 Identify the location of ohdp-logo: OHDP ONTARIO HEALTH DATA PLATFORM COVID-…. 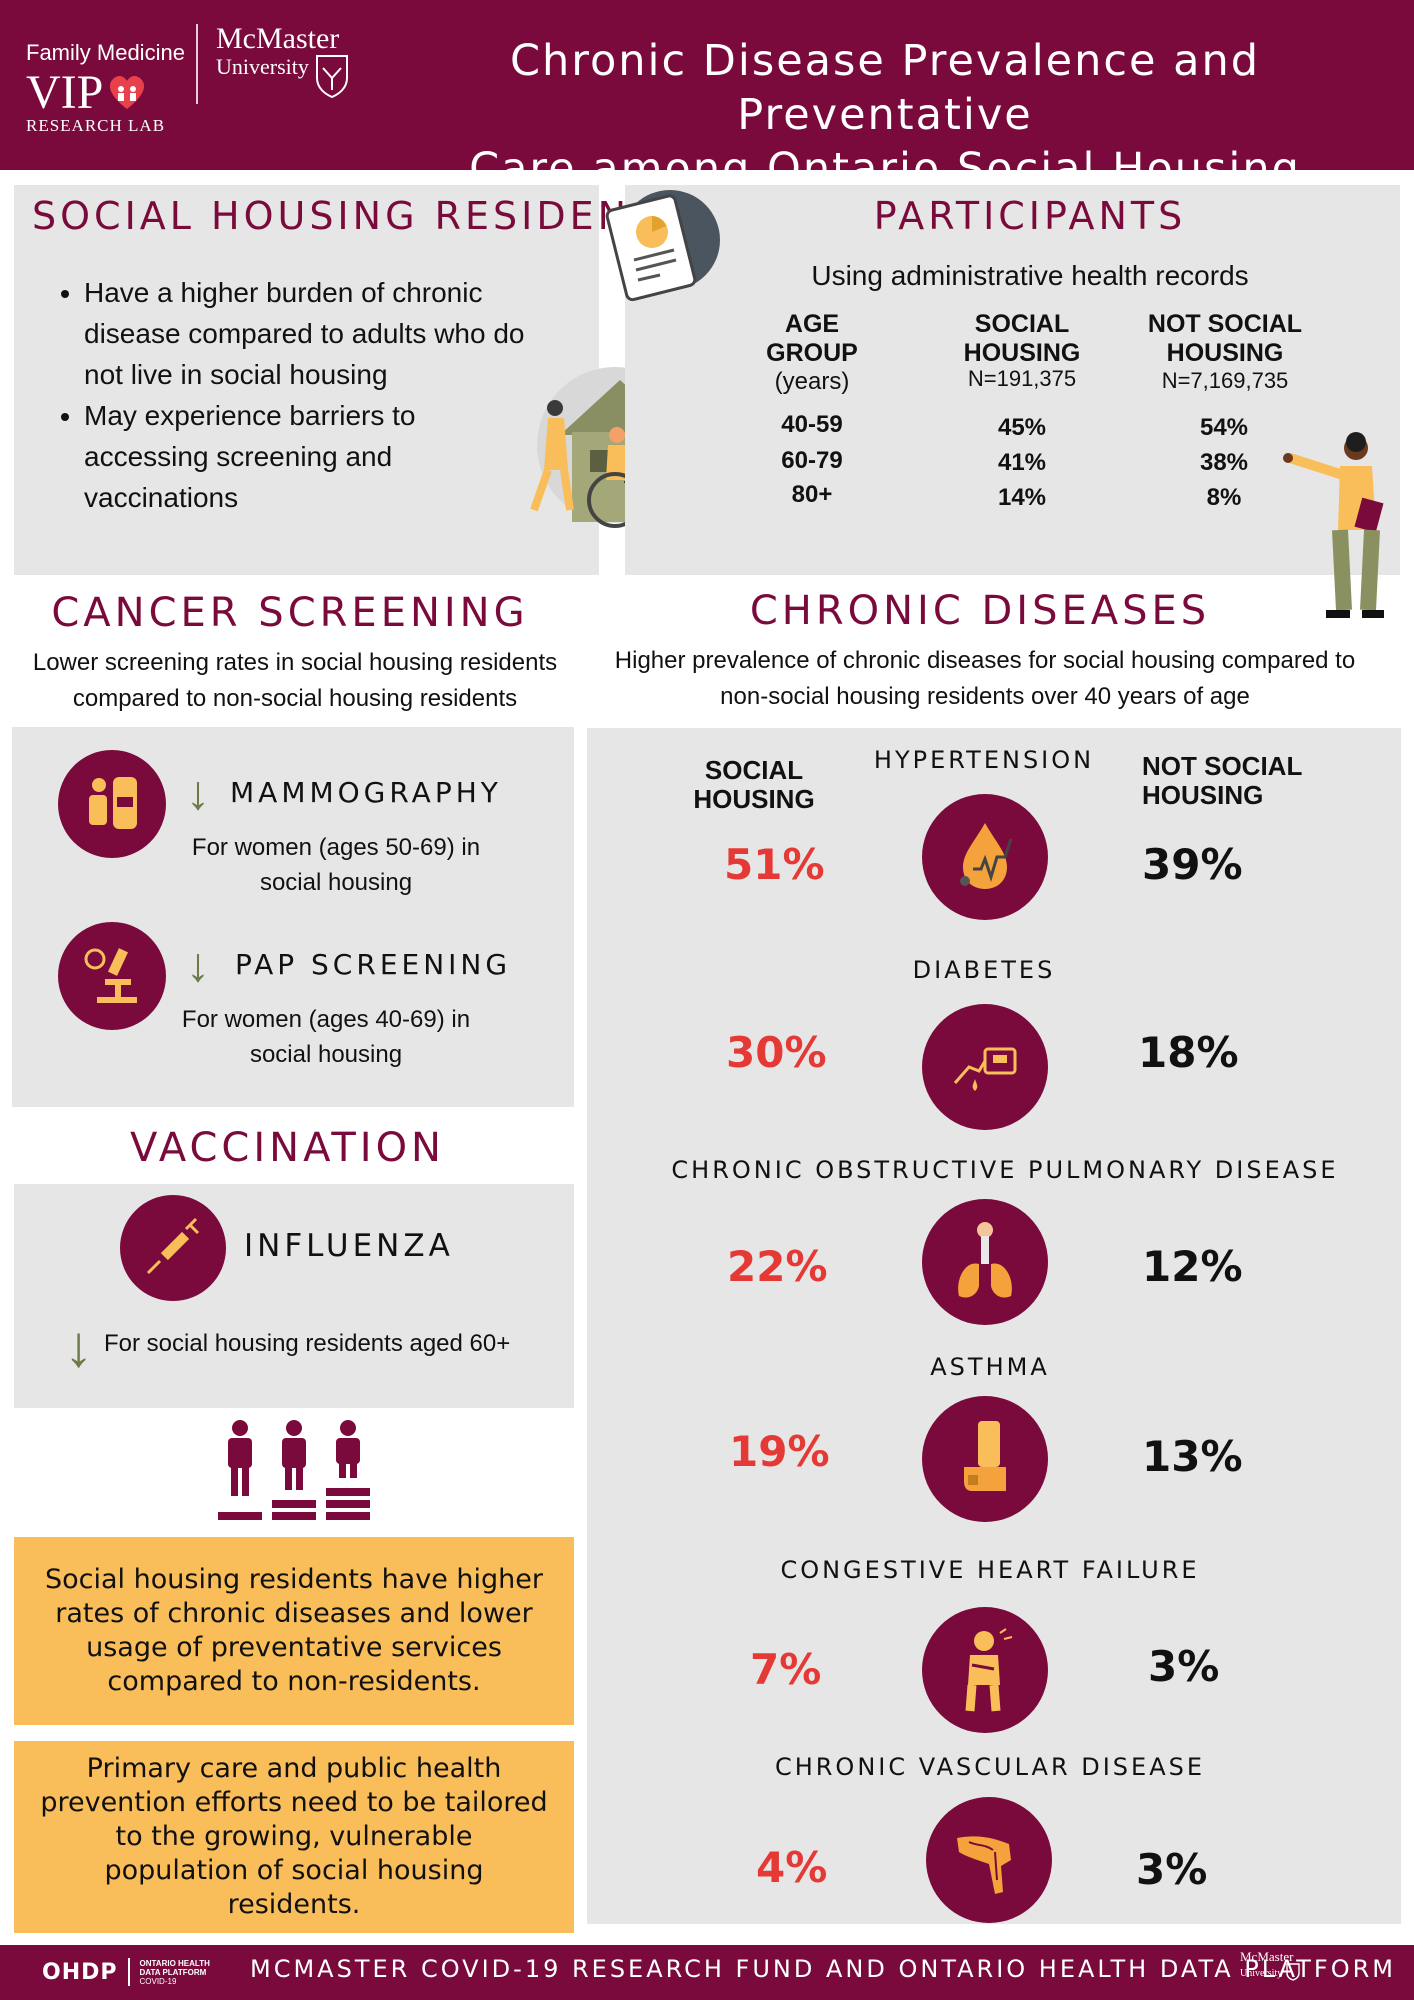
(127, 1972).